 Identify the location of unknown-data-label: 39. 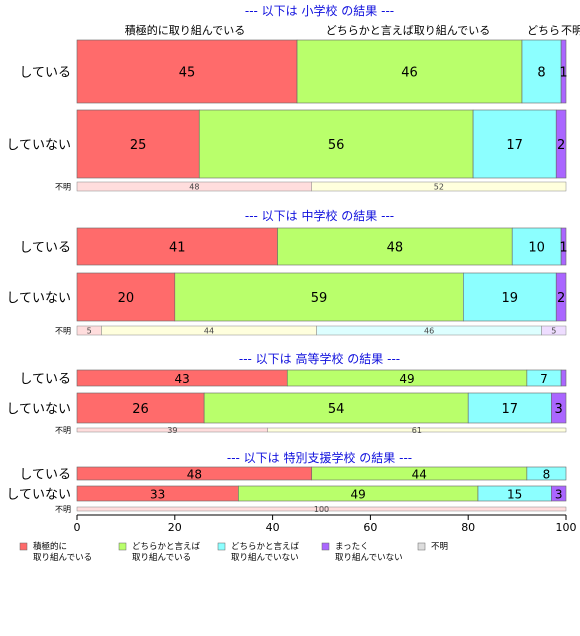
(172, 430).